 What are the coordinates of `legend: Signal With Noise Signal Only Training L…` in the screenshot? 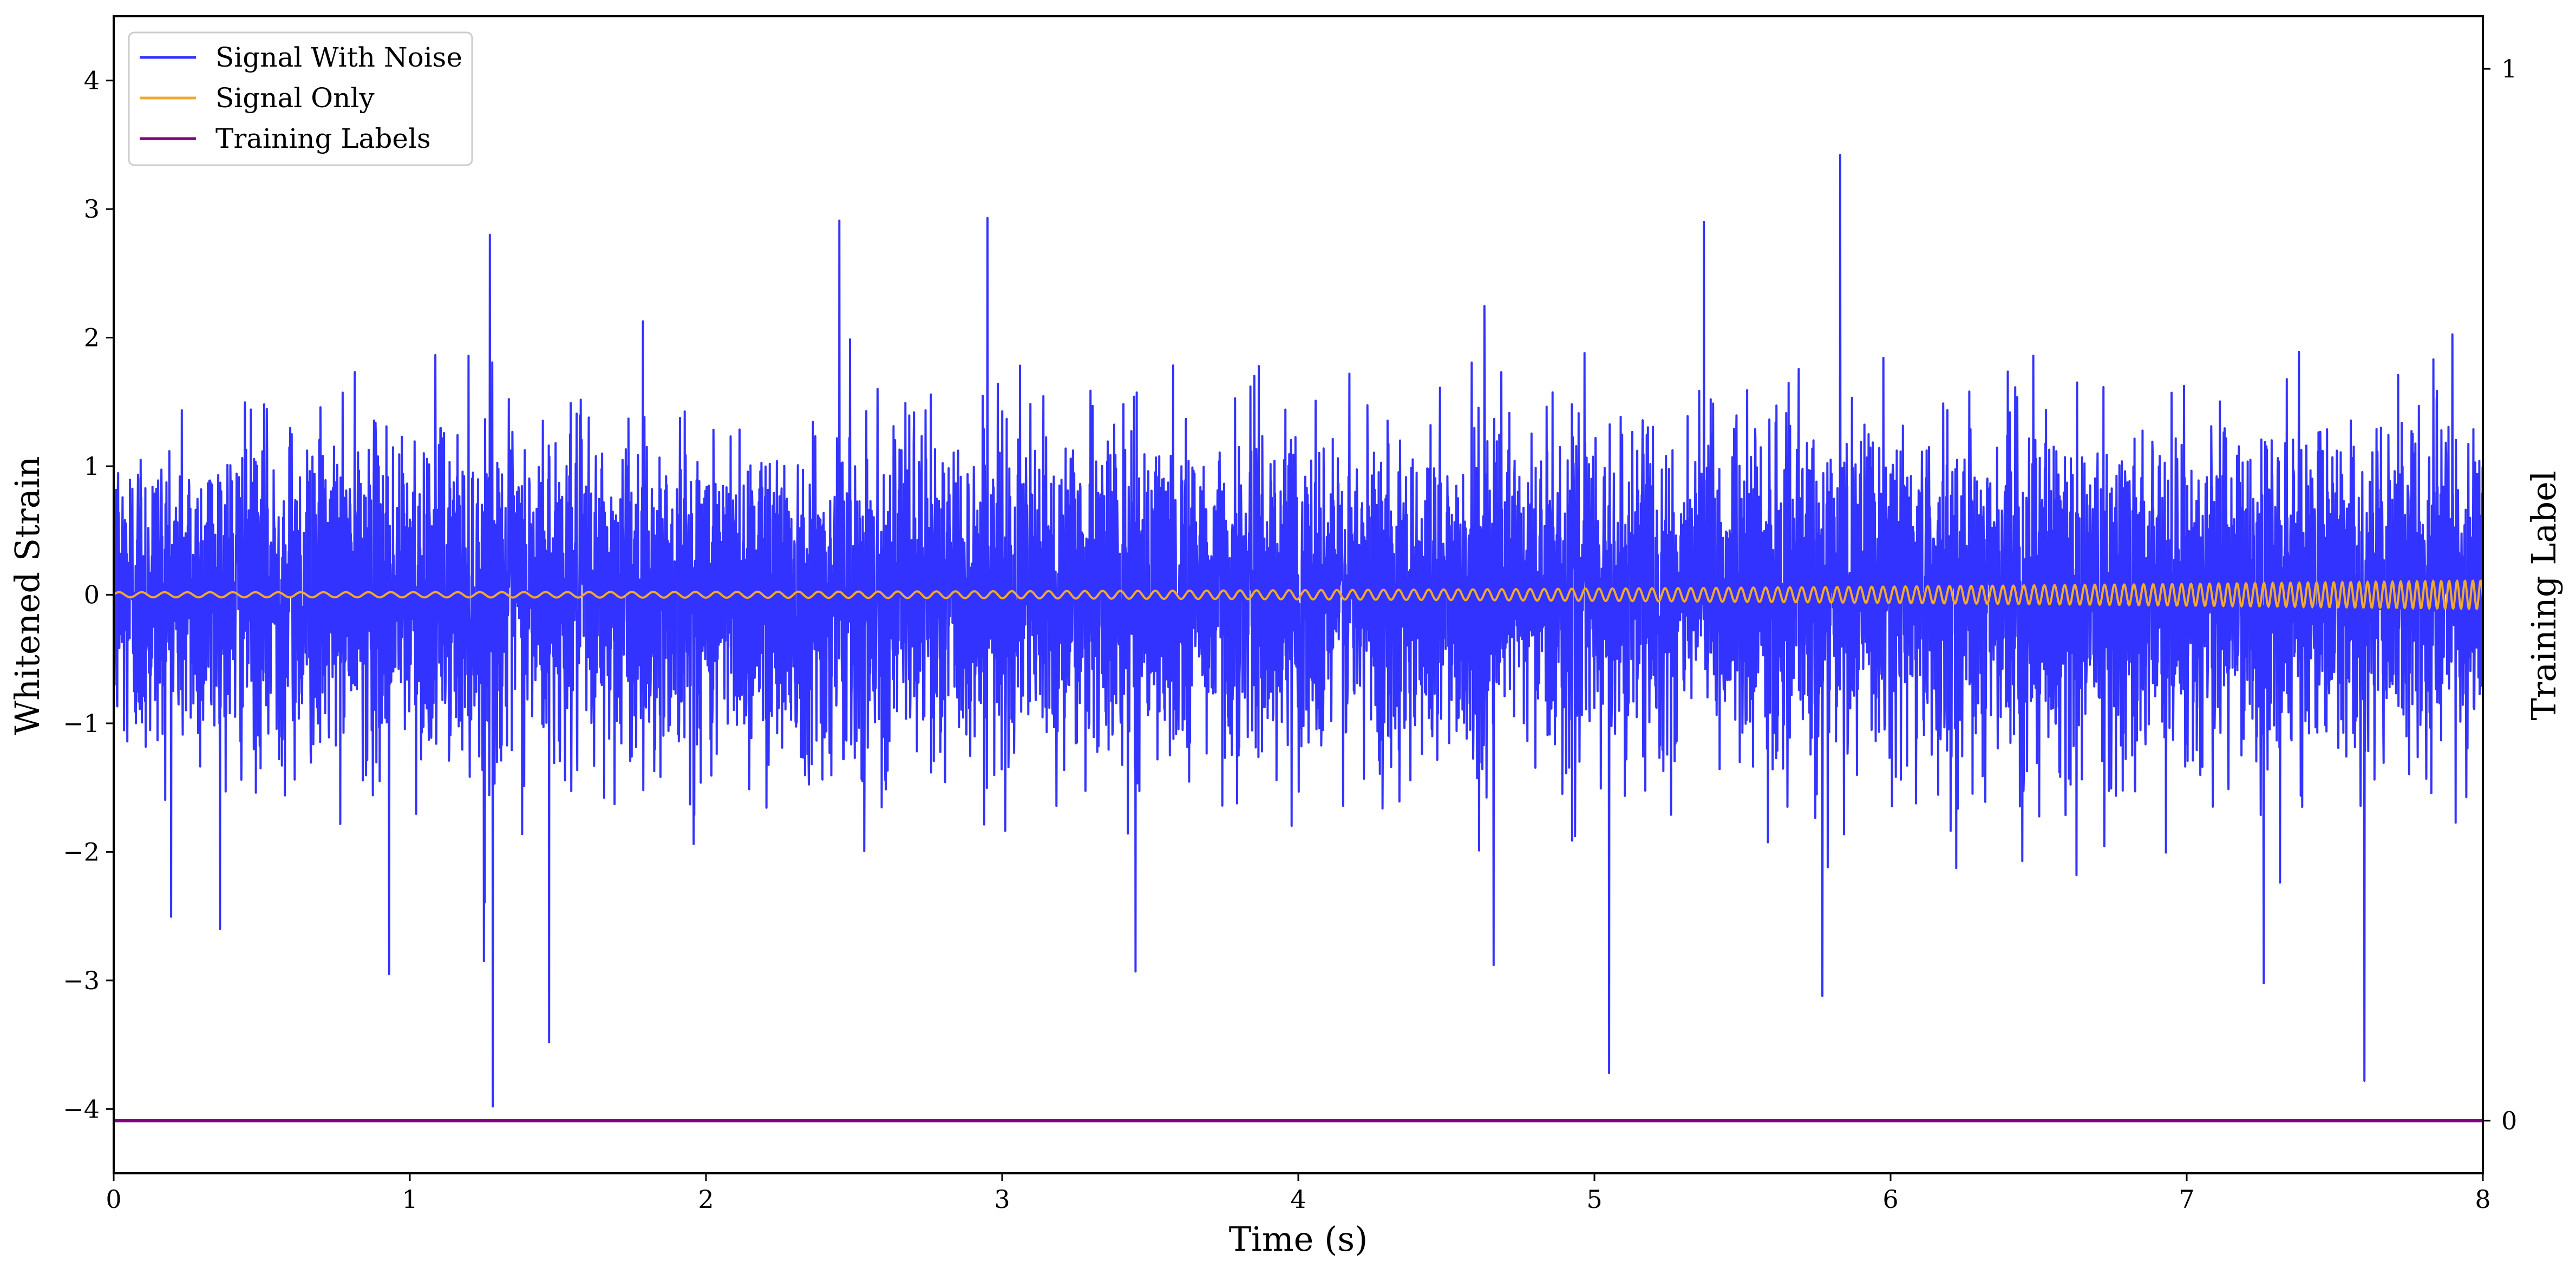 It's located at (300, 98).